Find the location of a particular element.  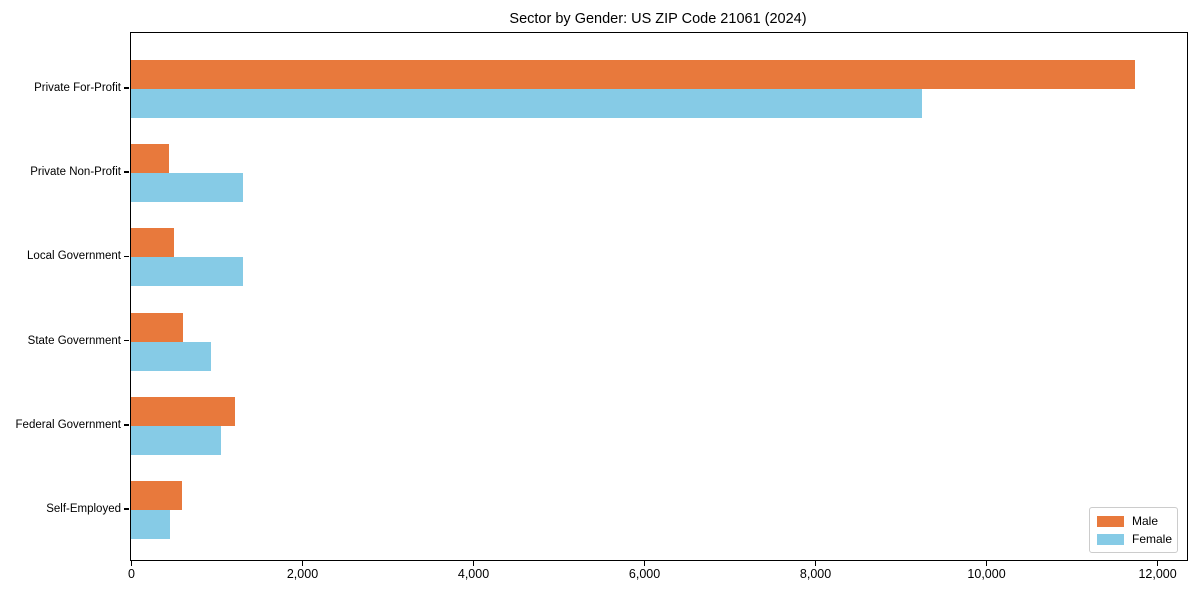

male-series-swatch is located at coordinates (1110, 521).